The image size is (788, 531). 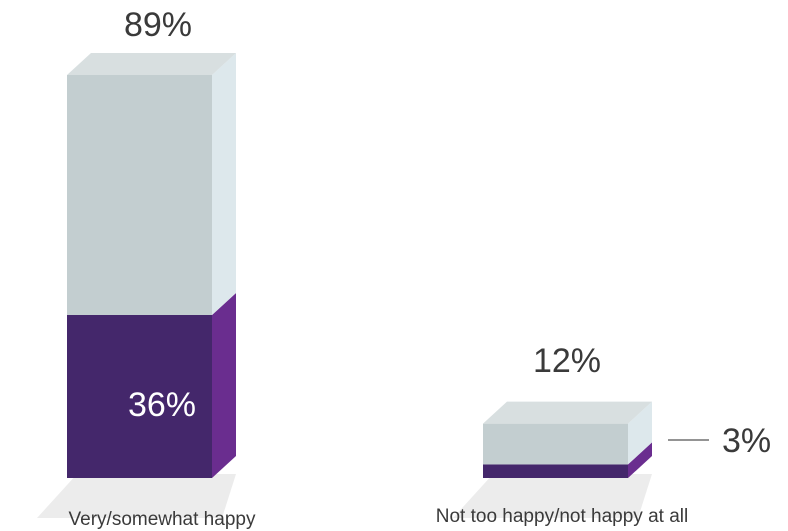 I want to click on category-label-very-somewhat-happy: Very/somewhat happy, so click(x=162, y=519).